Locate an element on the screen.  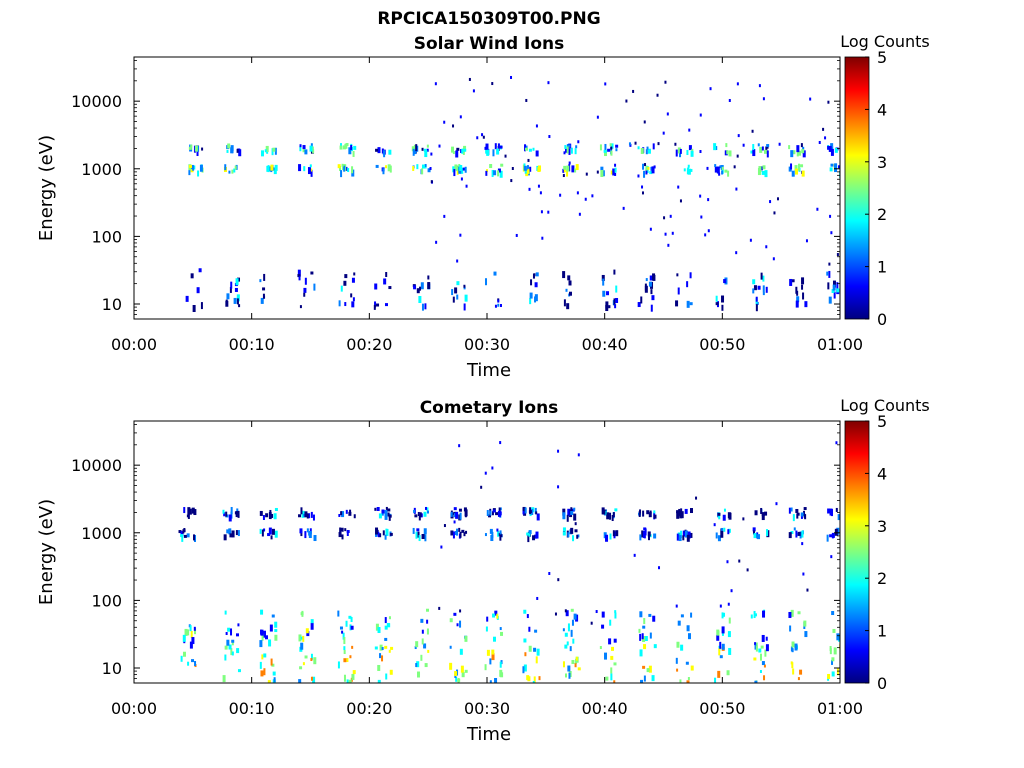
colorbar-tick-label: 4 is located at coordinates (882, 473).